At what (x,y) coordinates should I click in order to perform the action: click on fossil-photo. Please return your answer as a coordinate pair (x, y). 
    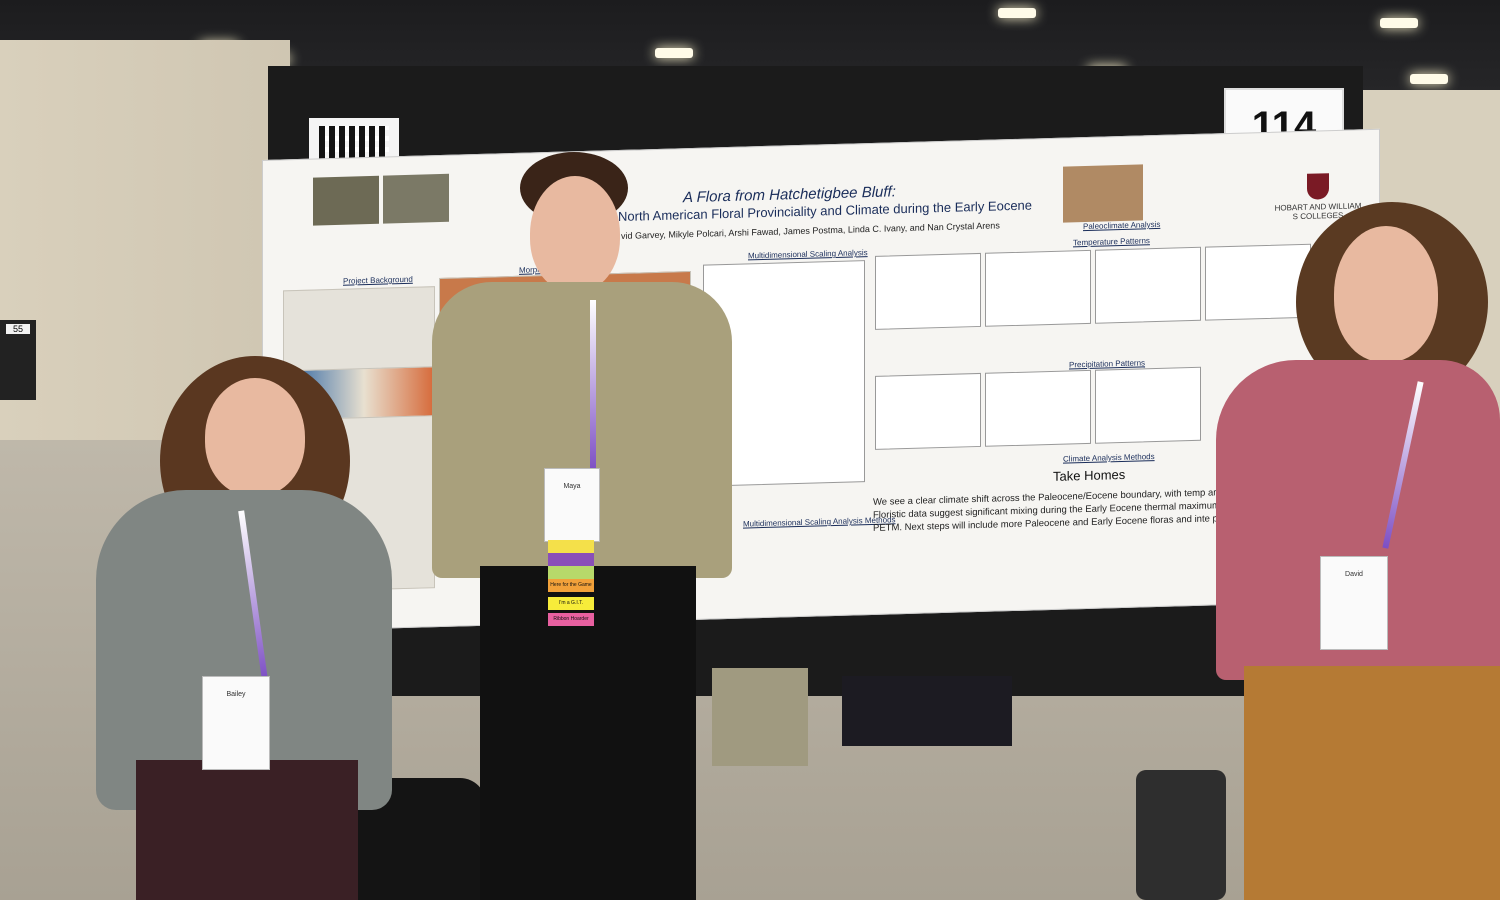
    Looking at the image, I should click on (1103, 193).